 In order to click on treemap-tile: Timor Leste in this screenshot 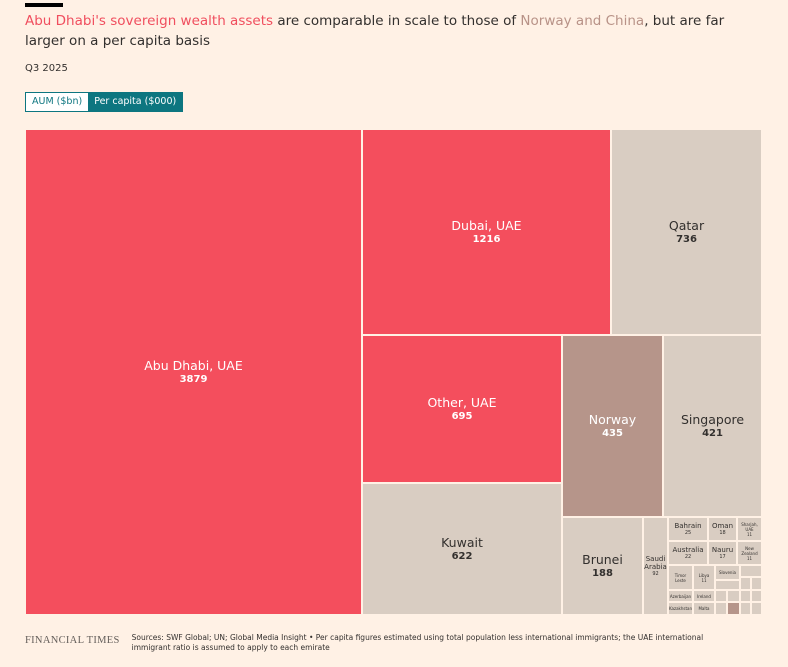, I will do `click(680, 577)`.